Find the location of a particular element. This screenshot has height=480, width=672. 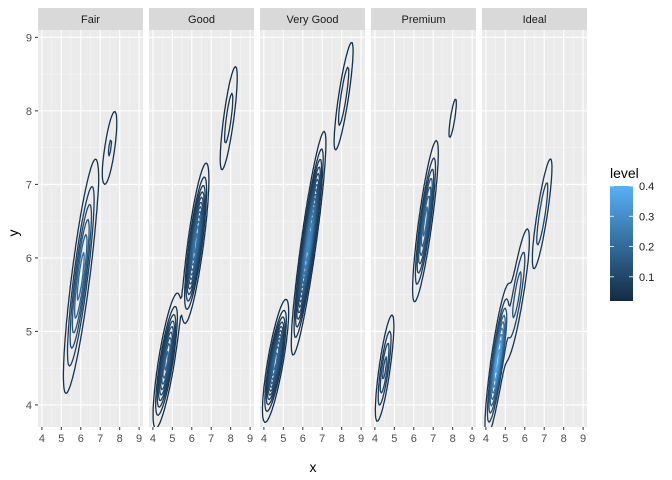

legend-tick-label: 0.2 is located at coordinates (646, 248).